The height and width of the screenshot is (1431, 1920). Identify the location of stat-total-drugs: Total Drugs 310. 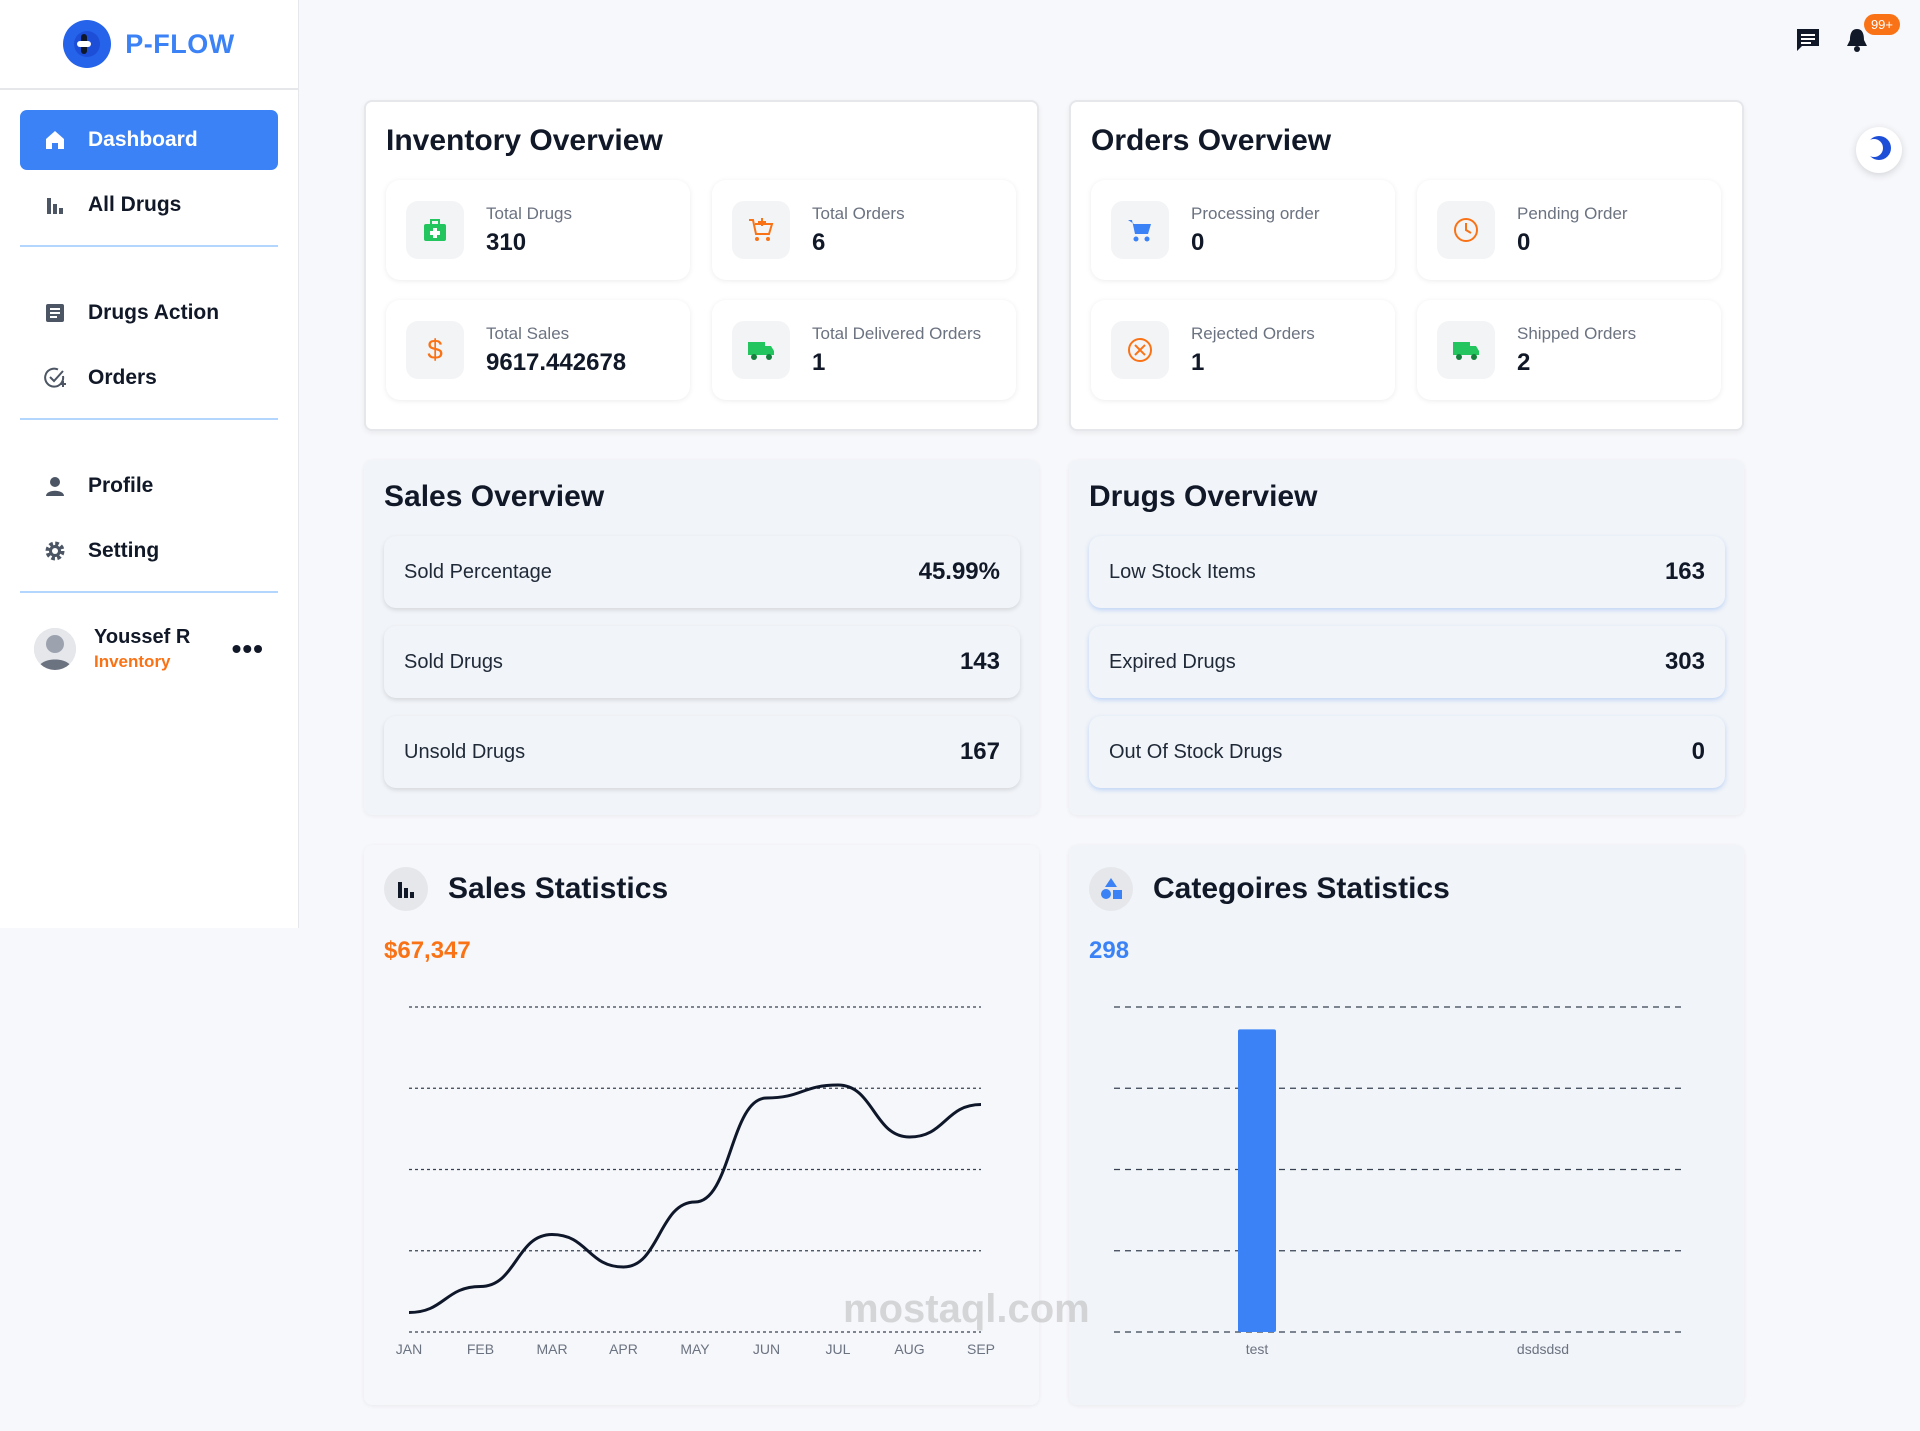
(538, 230).